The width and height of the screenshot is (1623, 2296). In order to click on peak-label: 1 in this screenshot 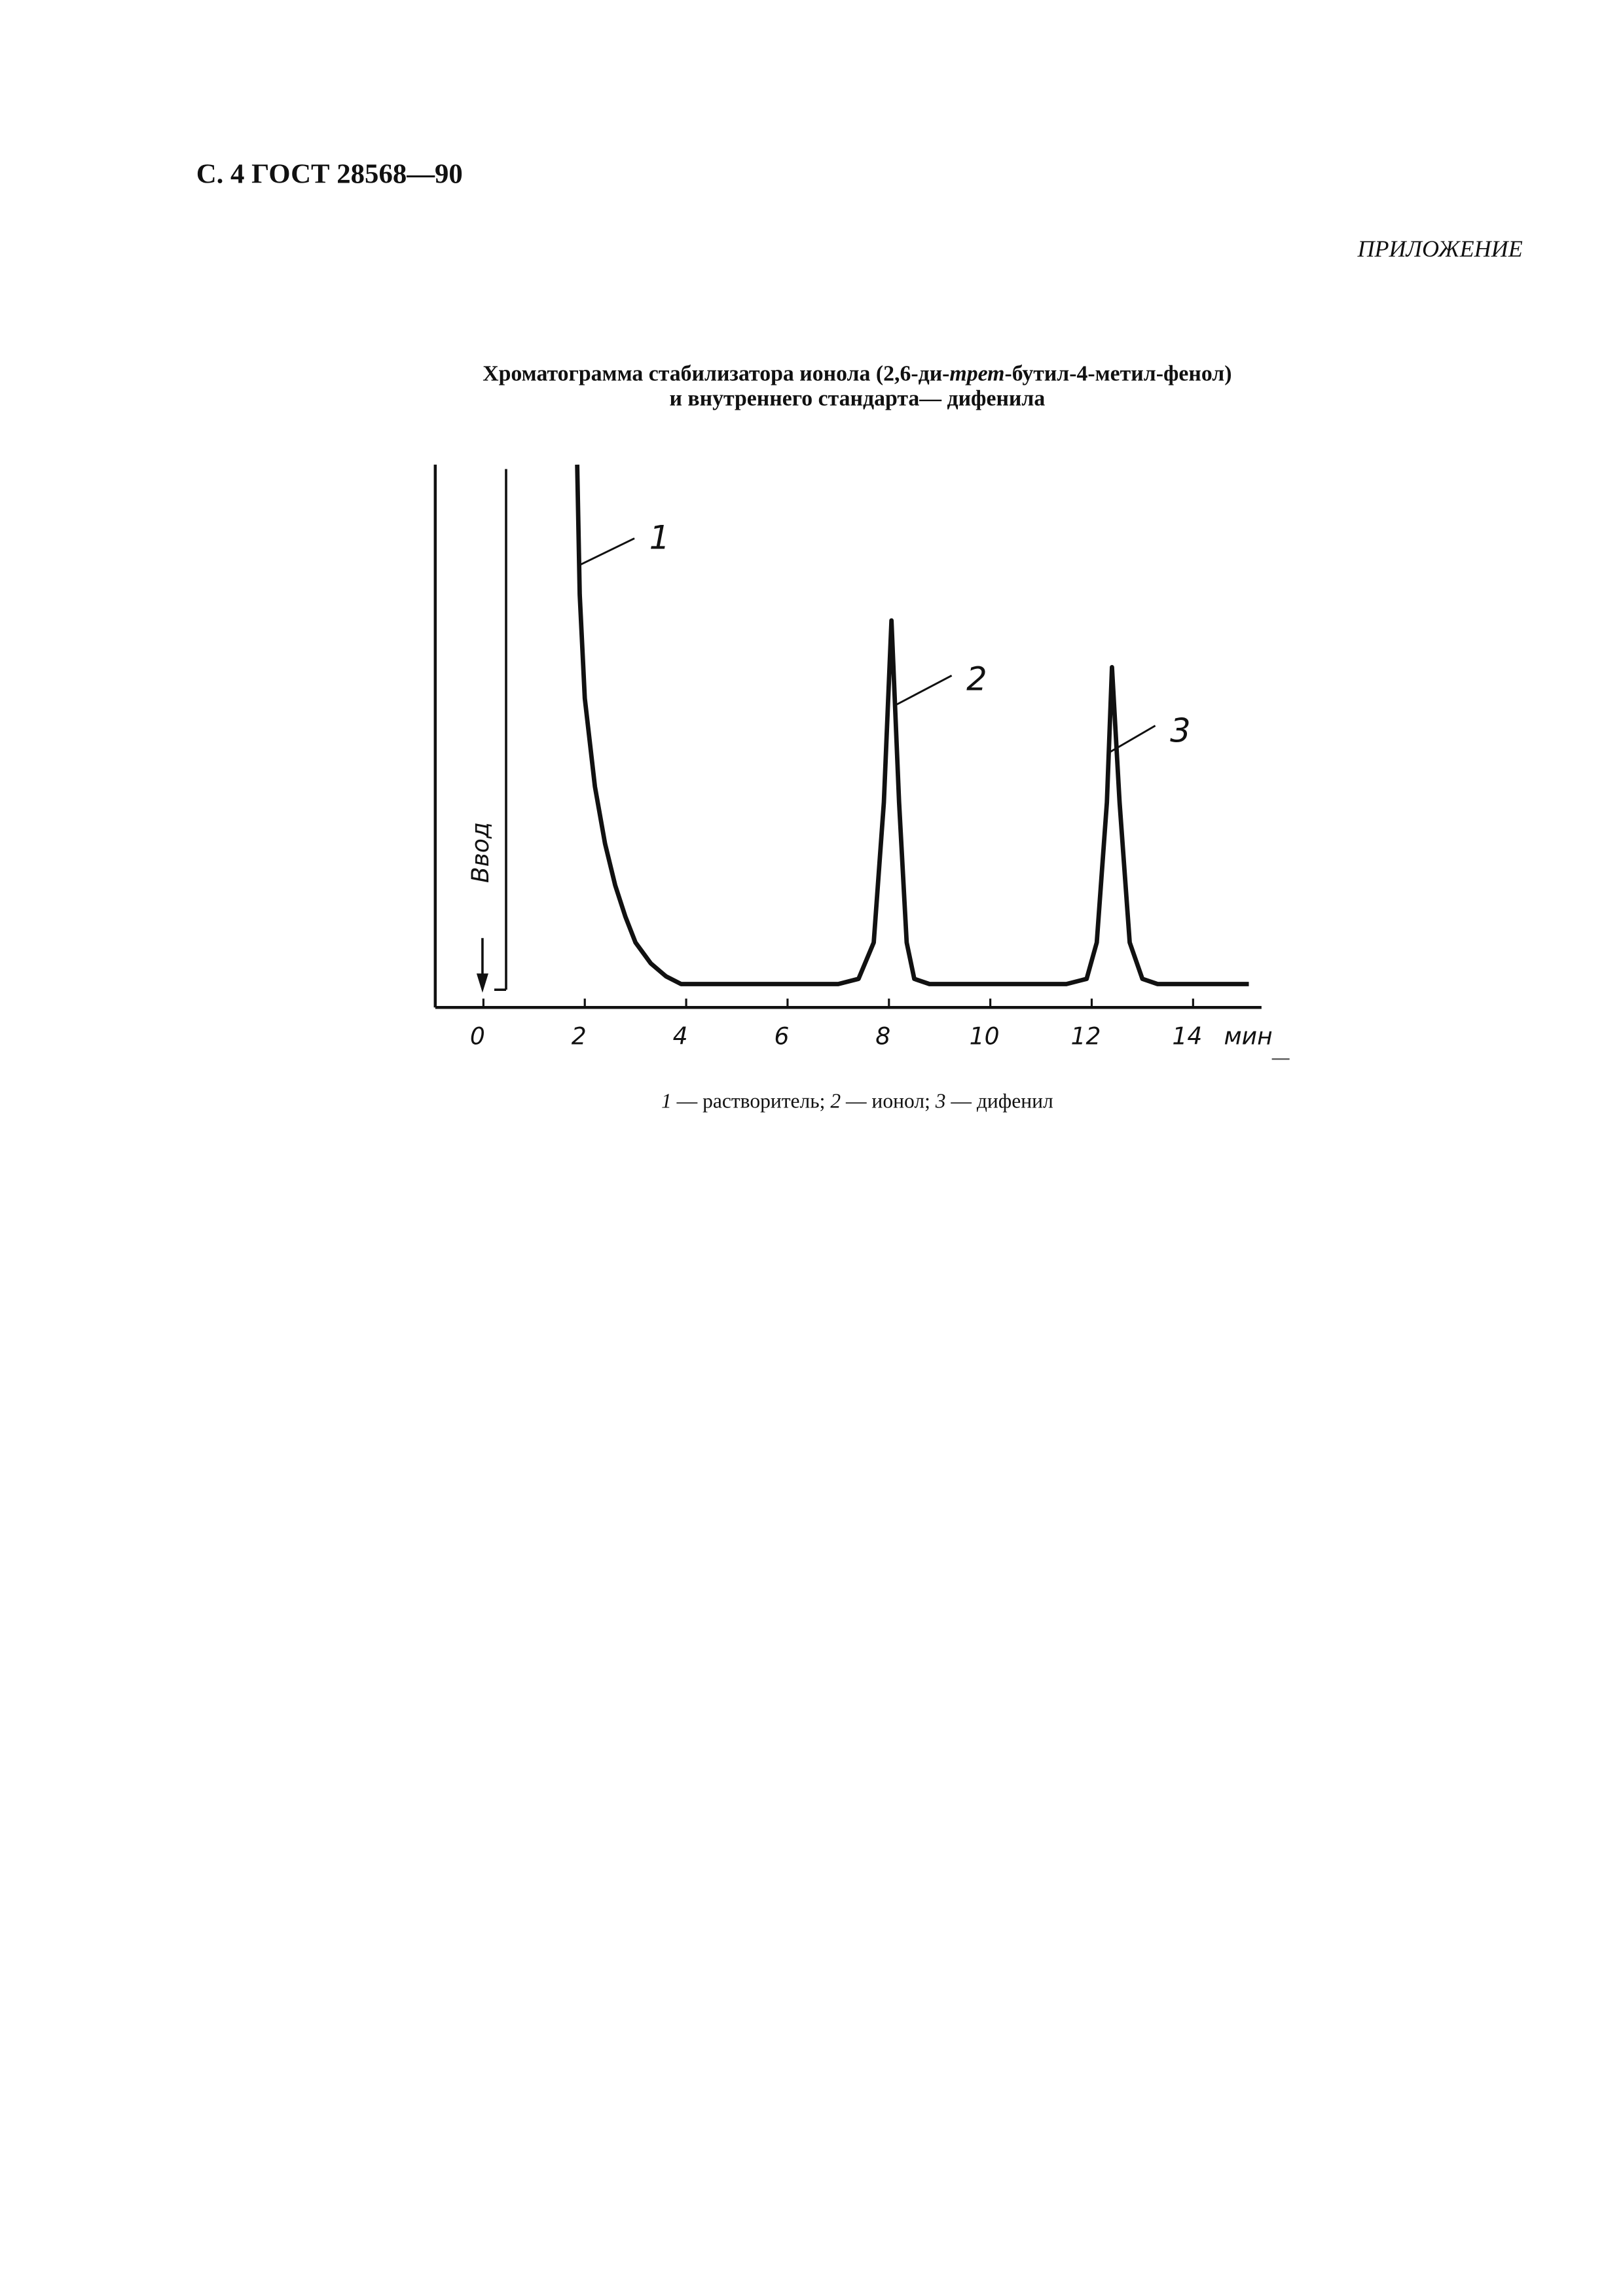, I will do `click(659, 537)`.